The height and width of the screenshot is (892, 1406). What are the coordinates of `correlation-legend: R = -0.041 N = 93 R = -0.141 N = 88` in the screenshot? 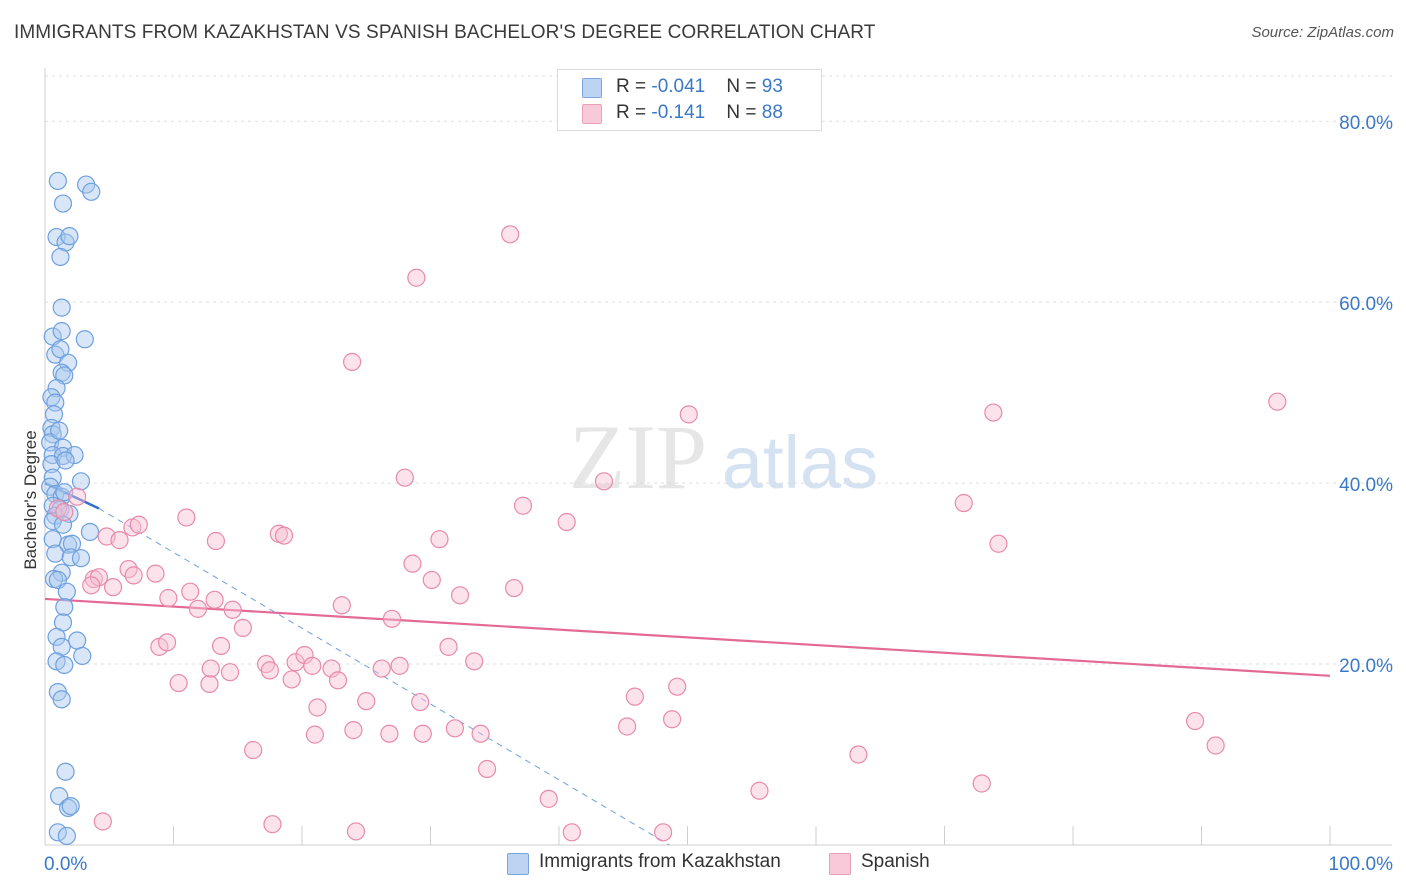 It's located at (689, 100).